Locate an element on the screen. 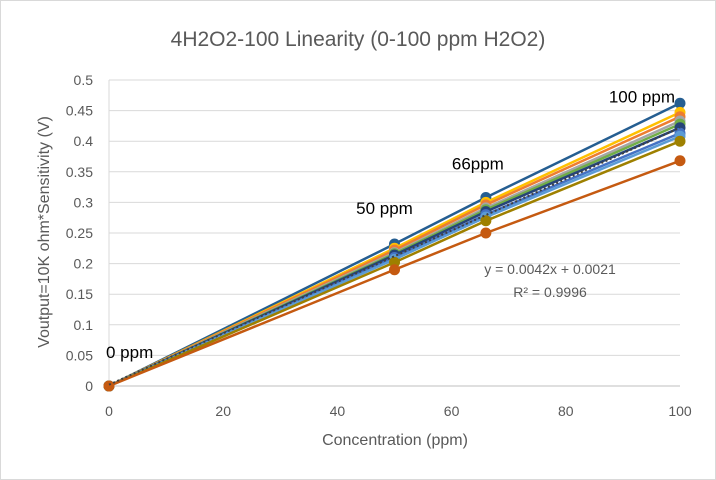 The height and width of the screenshot is (480, 716). trendline-r-squared: R² = 0.9996 is located at coordinates (550, 292).